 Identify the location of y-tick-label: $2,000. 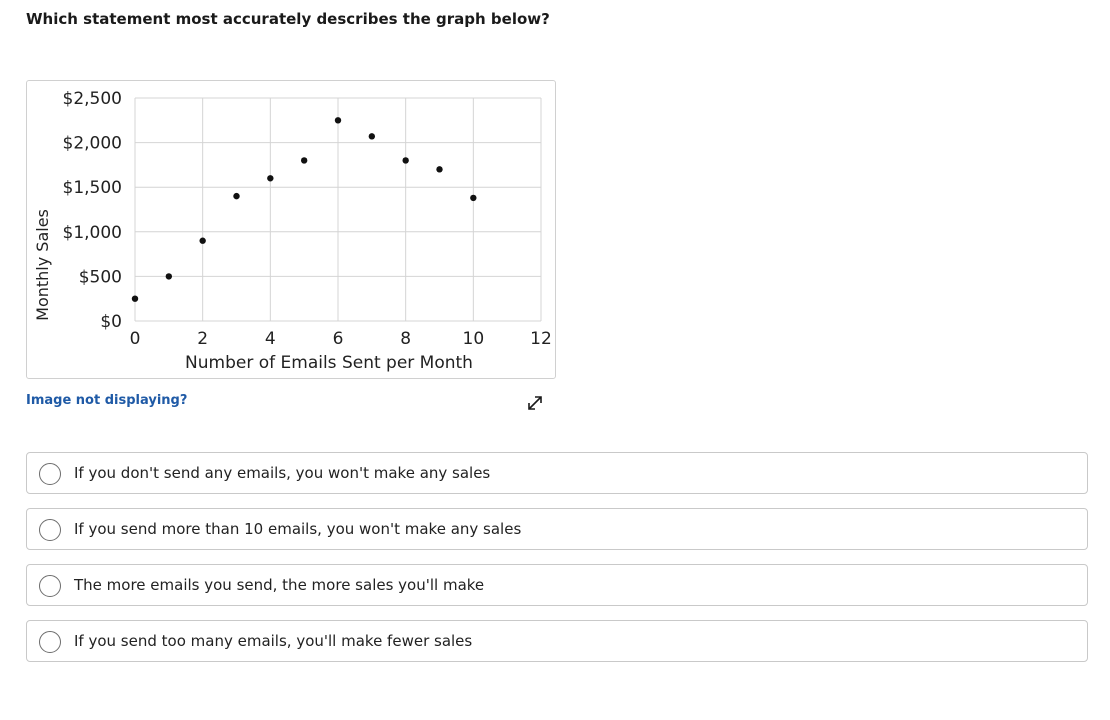
(92, 144).